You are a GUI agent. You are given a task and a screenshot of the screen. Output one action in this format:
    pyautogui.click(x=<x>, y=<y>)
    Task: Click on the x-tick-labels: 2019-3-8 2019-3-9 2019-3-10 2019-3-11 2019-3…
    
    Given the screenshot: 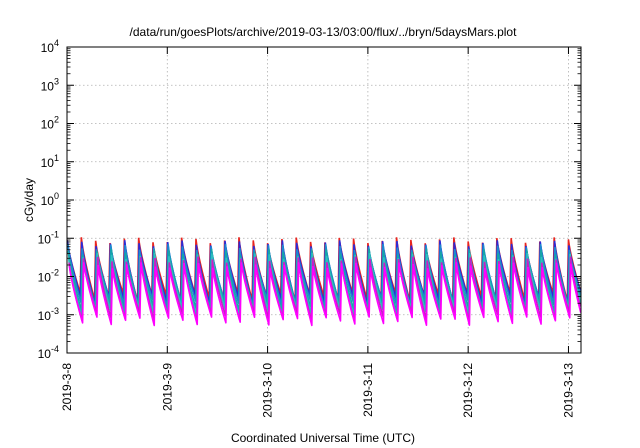 What is the action you would take?
    pyautogui.click(x=317, y=390)
    